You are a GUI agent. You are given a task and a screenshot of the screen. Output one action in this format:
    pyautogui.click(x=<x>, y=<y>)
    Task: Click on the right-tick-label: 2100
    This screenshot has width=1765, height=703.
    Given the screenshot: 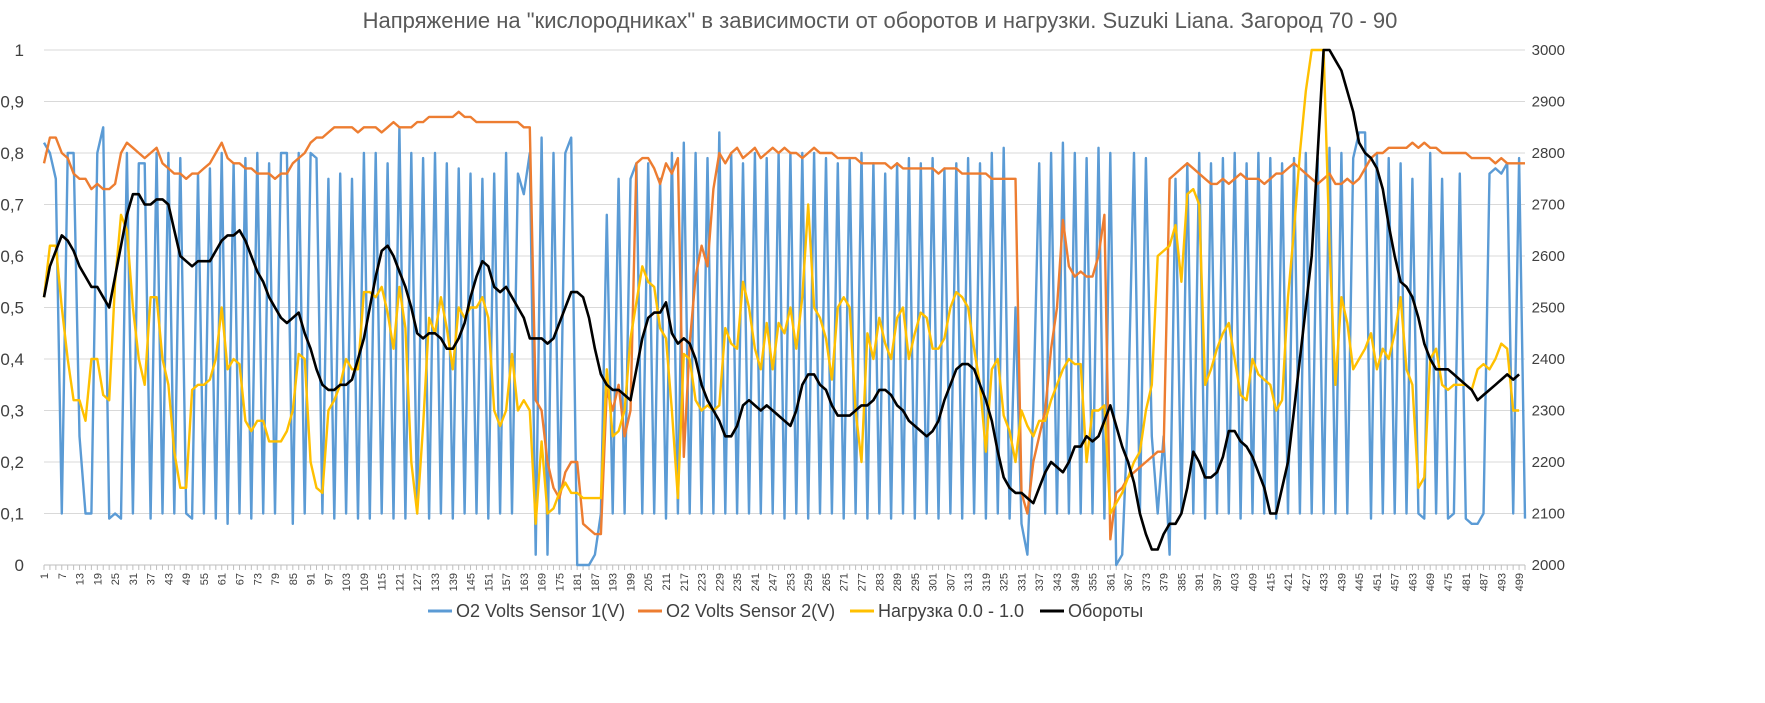 What is the action you would take?
    pyautogui.click(x=1548, y=514)
    